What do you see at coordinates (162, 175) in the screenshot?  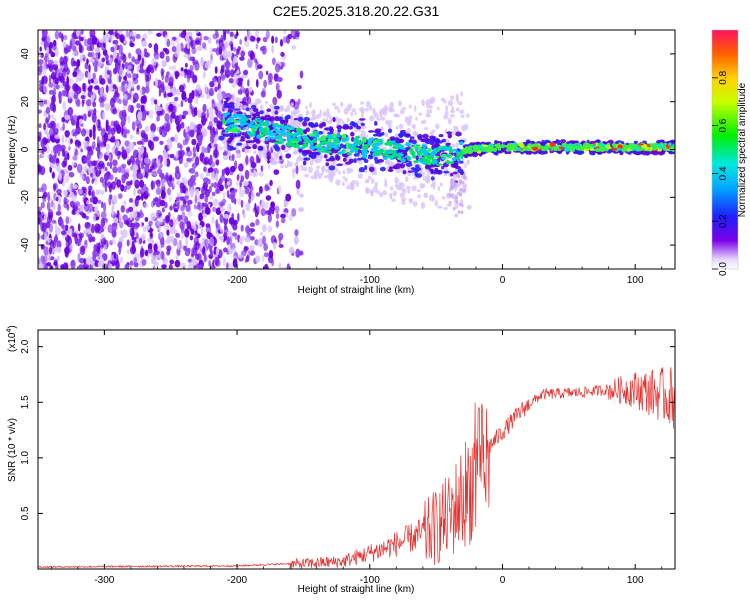 I see `noise-point-2093` at bounding box center [162, 175].